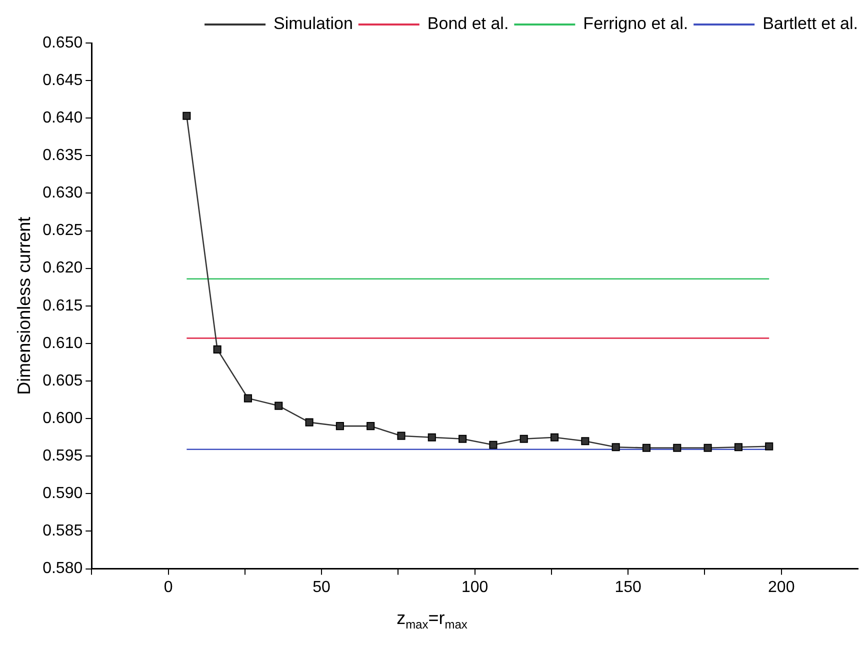 The height and width of the screenshot is (646, 864). I want to click on y-tick-label: 0.620, so click(62, 268).